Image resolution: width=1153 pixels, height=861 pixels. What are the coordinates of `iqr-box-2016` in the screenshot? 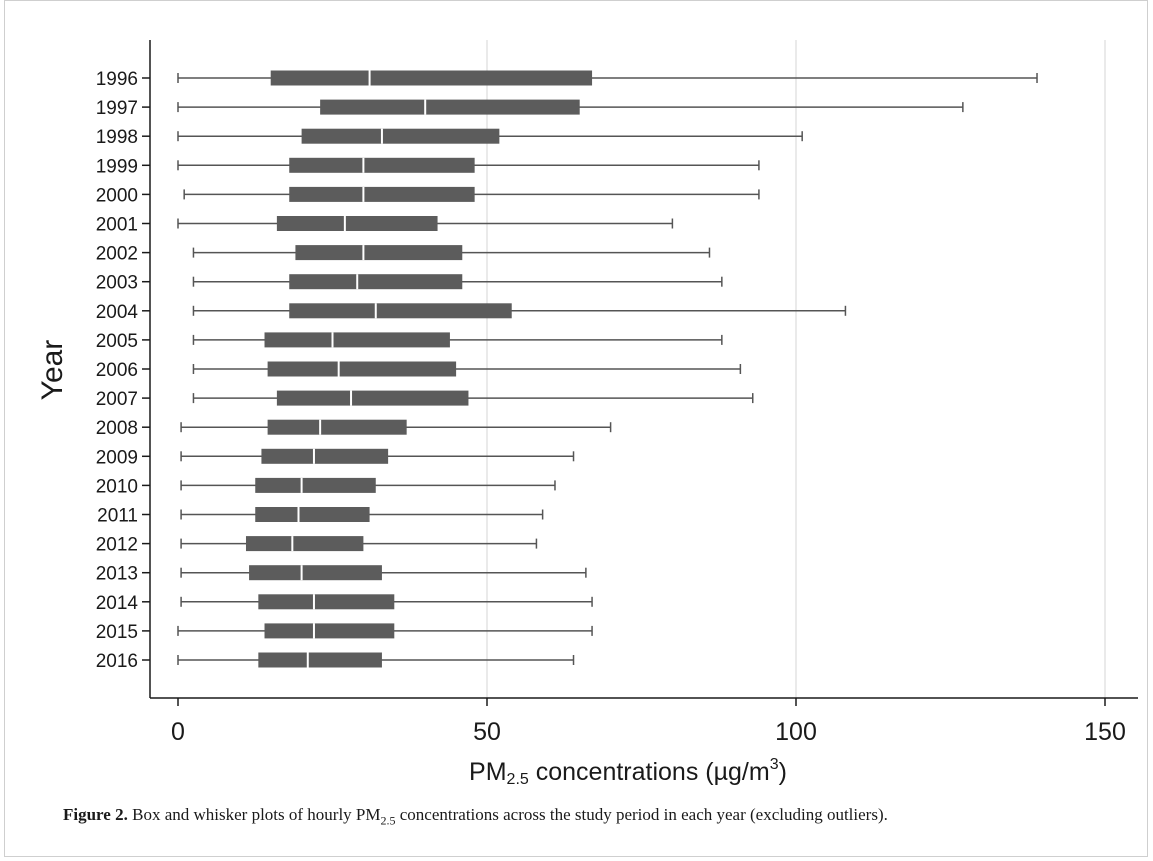 It's located at (320, 660).